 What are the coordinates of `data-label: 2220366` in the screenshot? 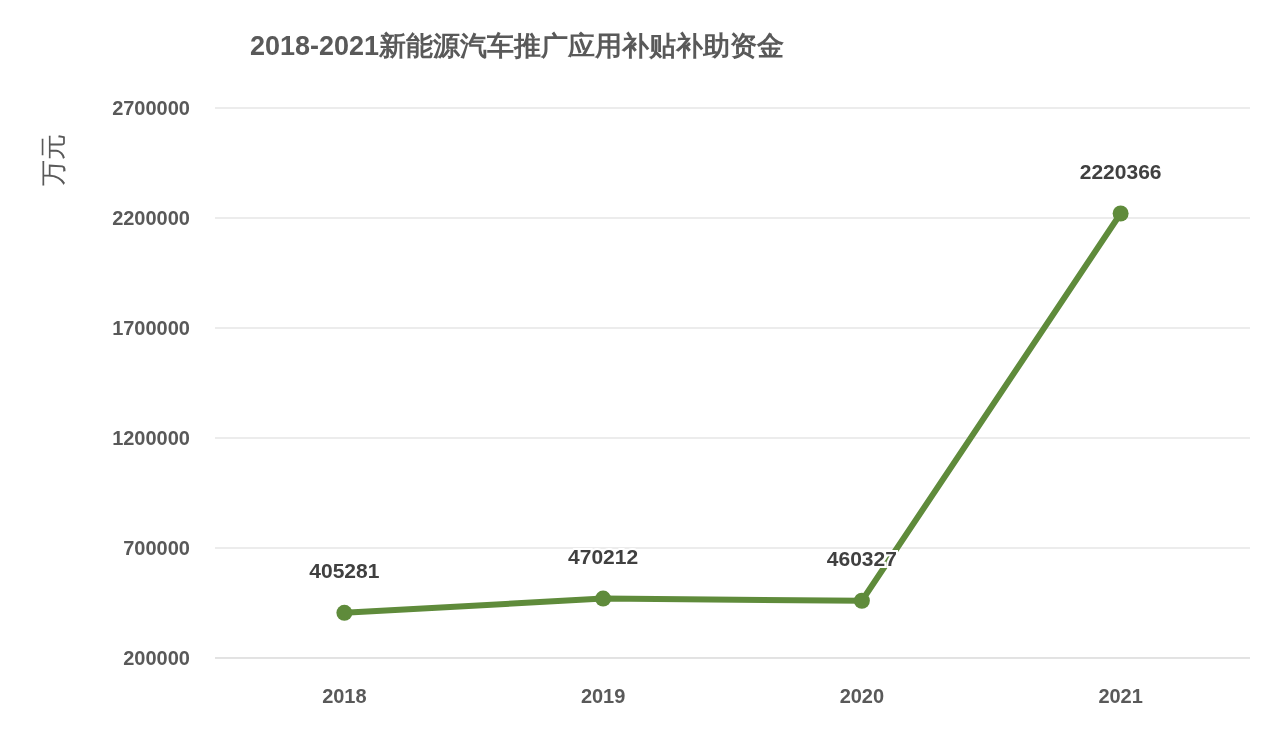 It's located at (1120, 171).